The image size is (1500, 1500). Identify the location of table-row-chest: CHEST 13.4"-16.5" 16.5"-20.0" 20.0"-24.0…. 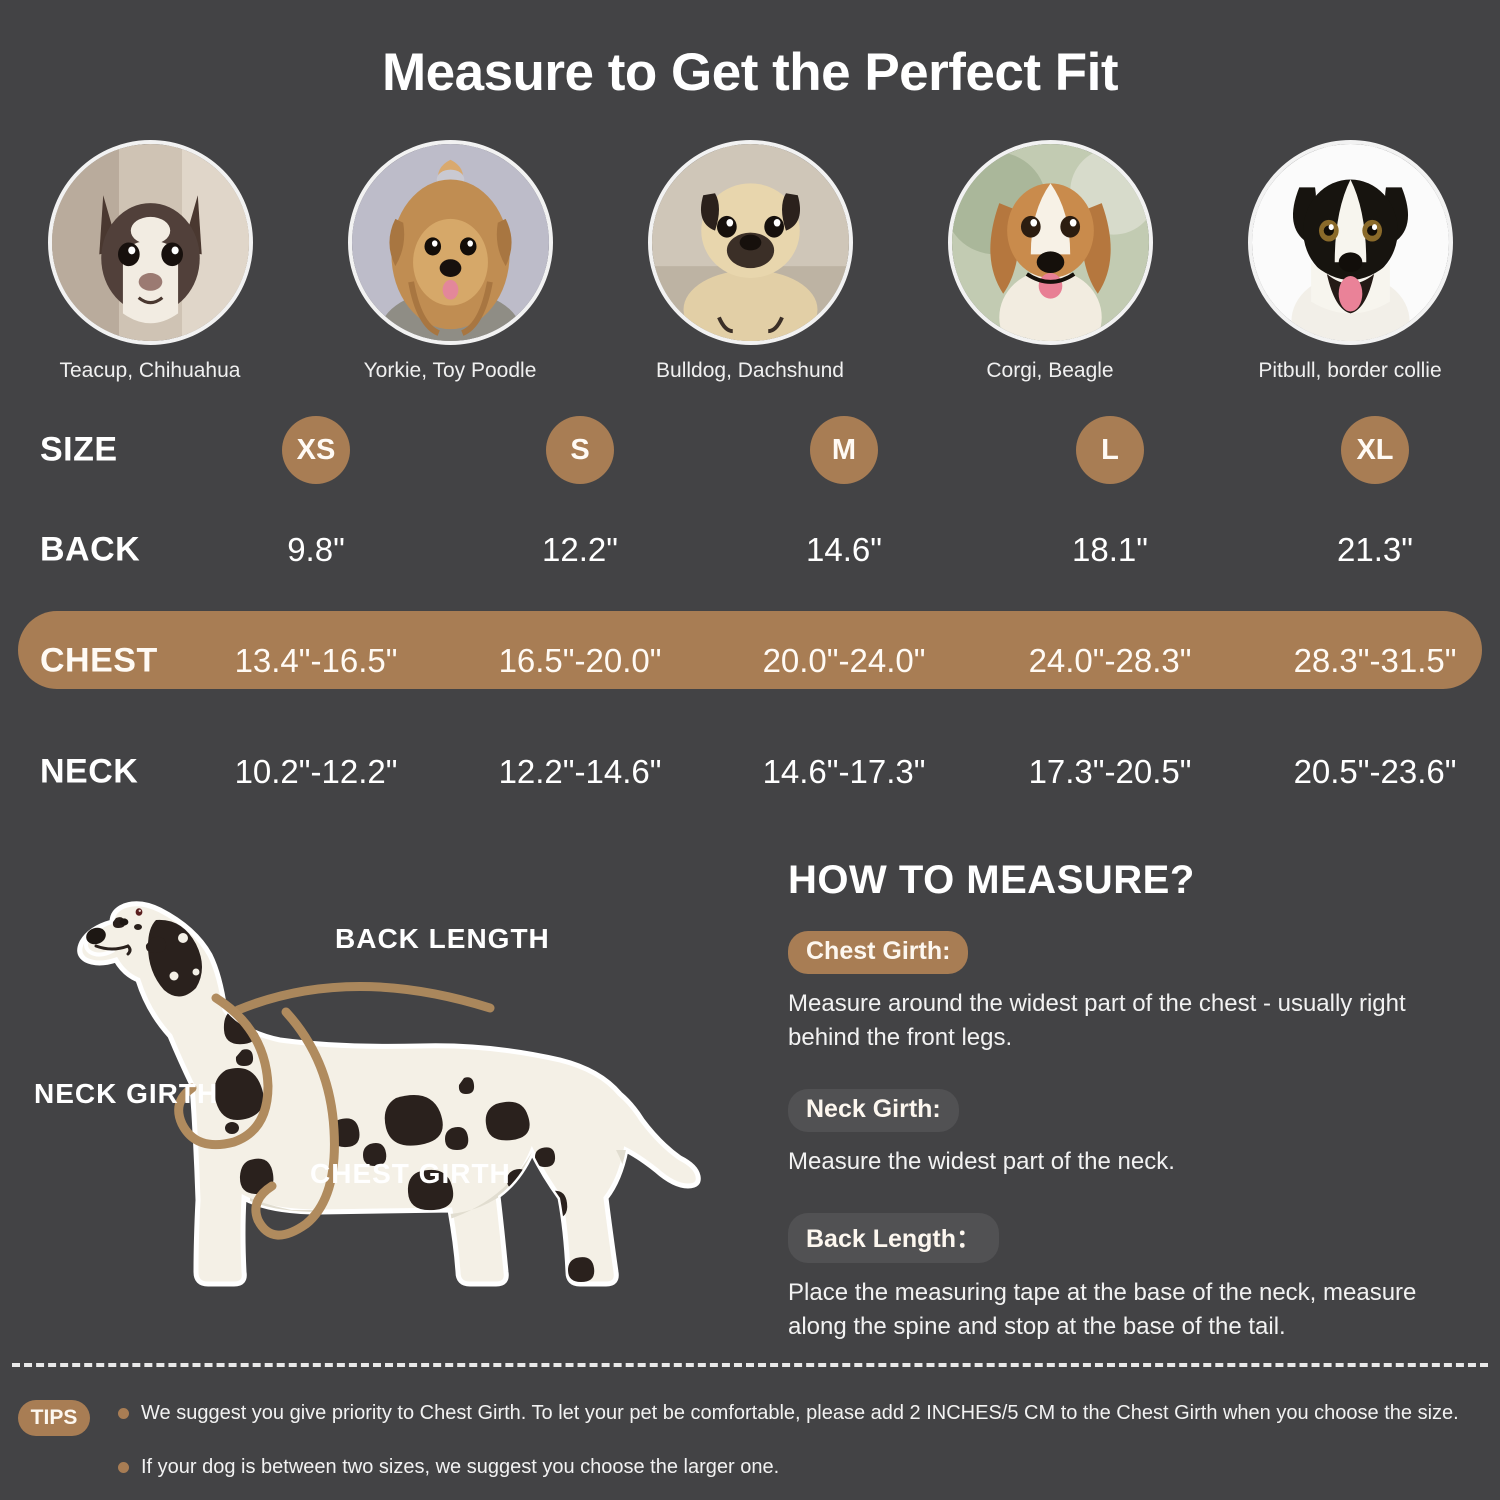
(750, 661).